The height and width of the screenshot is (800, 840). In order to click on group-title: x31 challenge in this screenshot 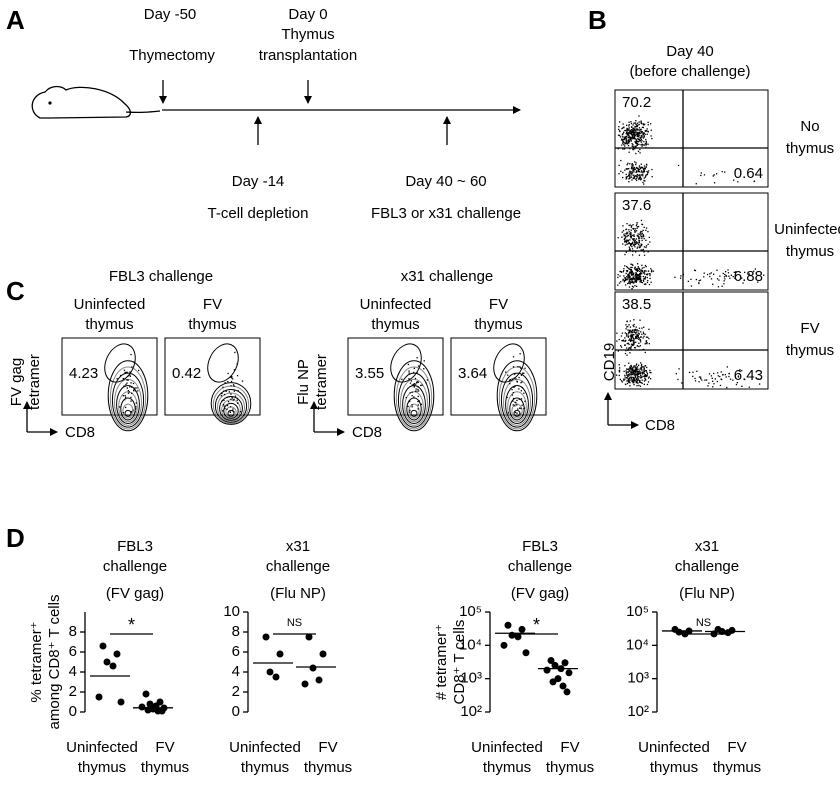, I will do `click(447, 276)`.